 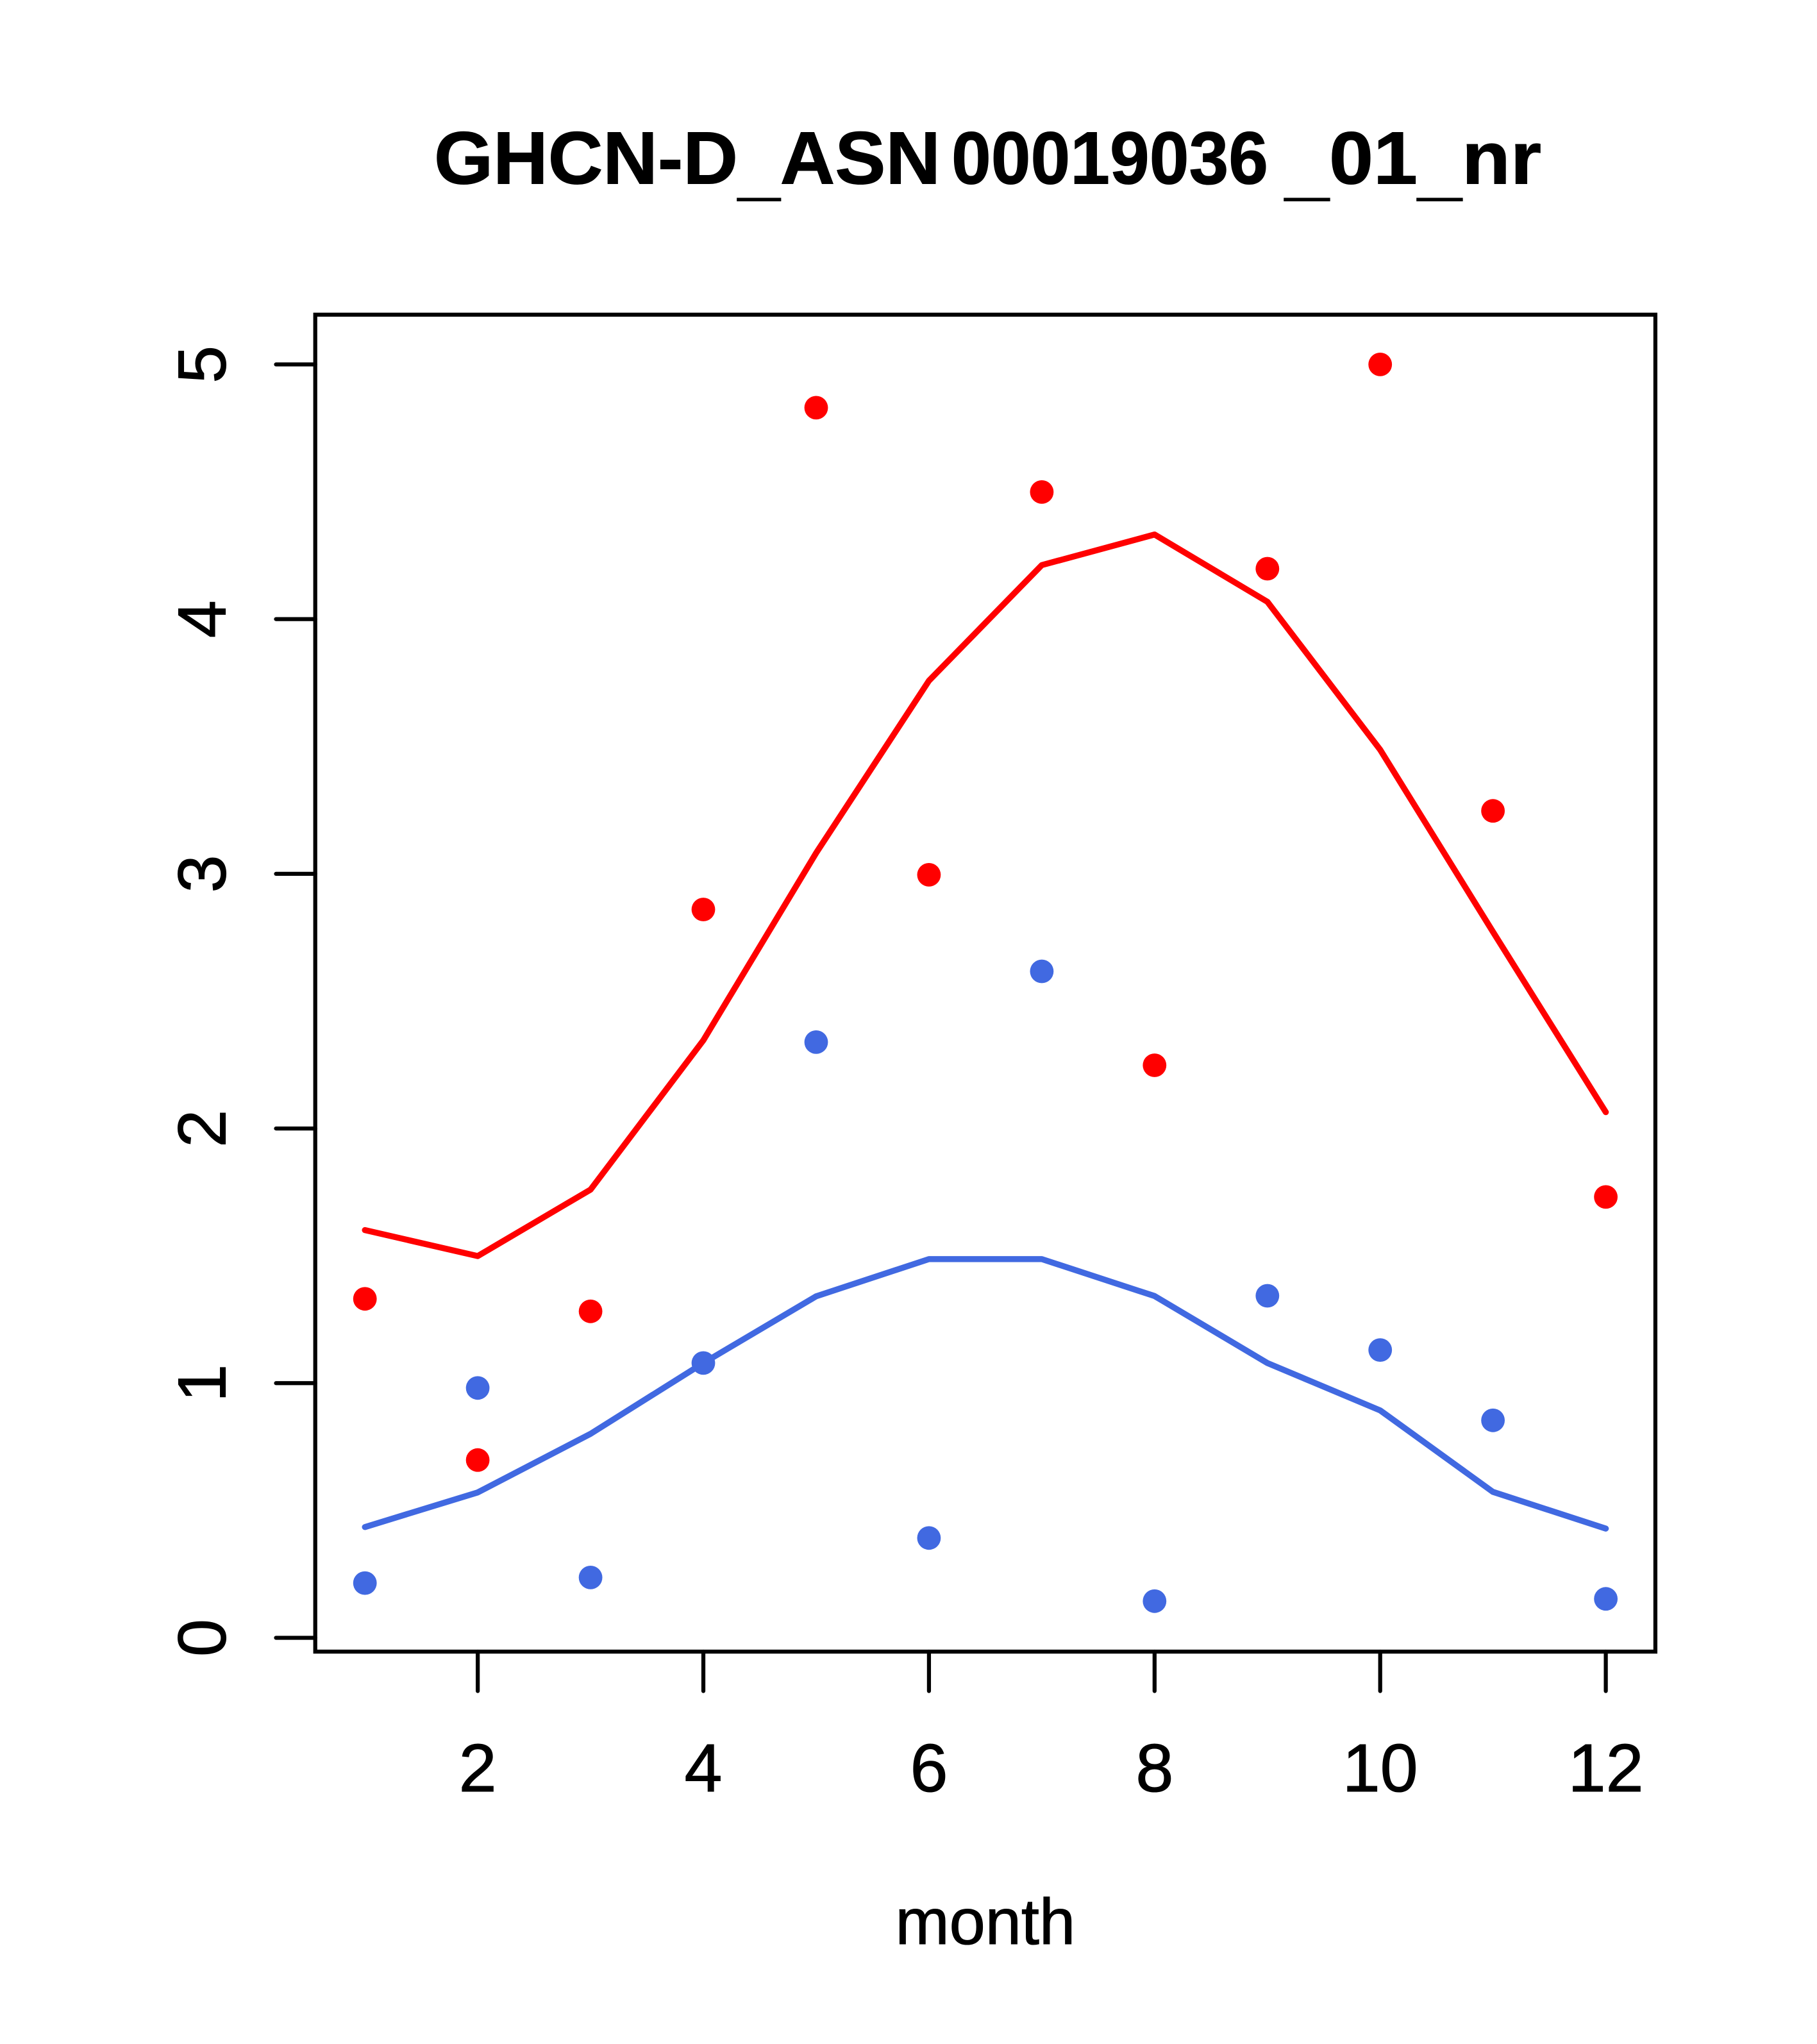 What do you see at coordinates (202, 364) in the screenshot?
I see `svg-text: 5` at bounding box center [202, 364].